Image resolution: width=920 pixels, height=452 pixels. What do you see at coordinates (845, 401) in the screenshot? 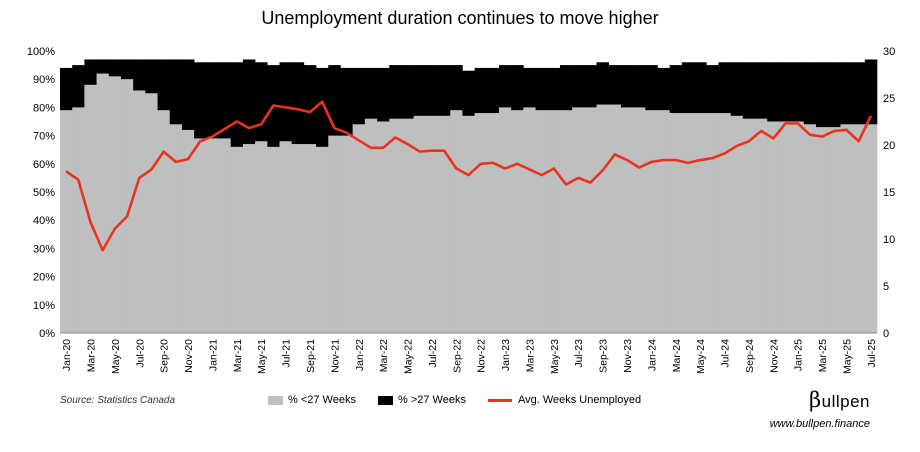
I see `brand-name: ullpen` at bounding box center [845, 401].